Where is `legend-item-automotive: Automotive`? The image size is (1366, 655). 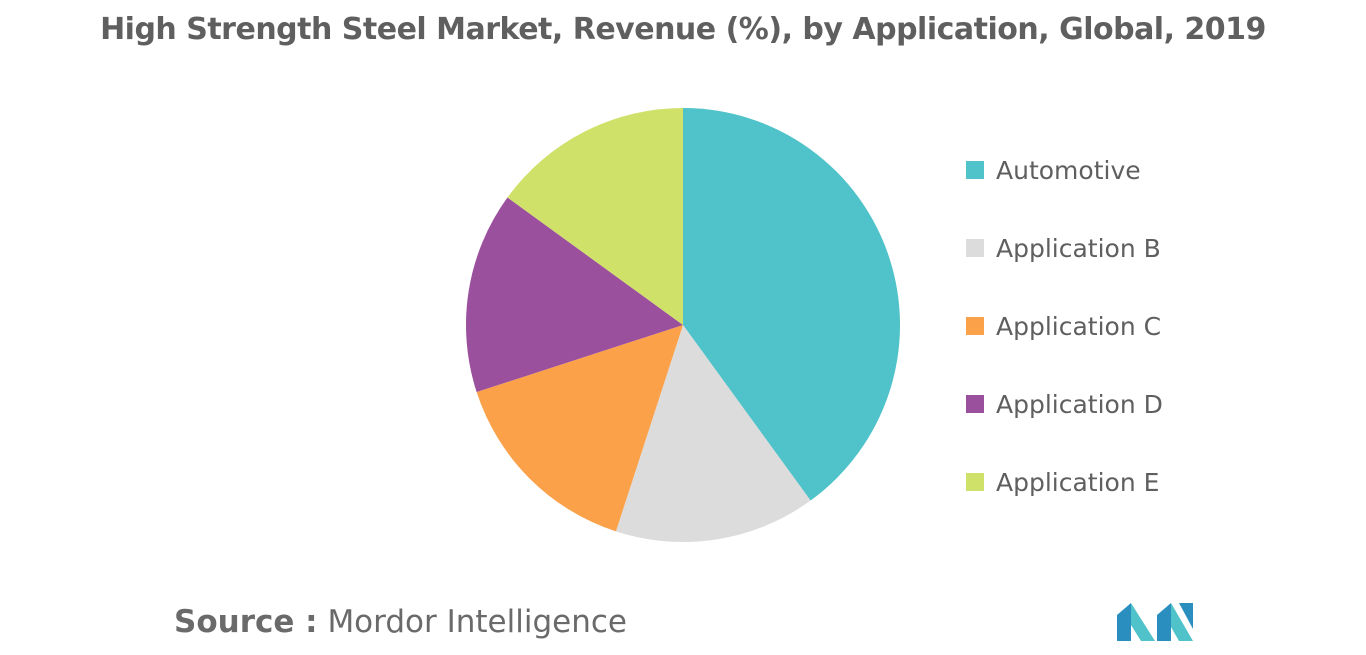 legend-item-automotive: Automotive is located at coordinates (1053, 170).